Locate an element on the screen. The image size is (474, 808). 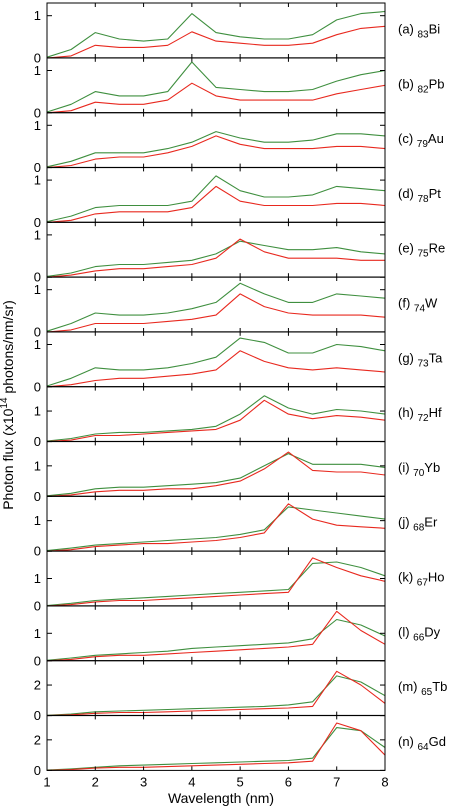
panel-3: 0 1 (d) 78Pt is located at coordinates (237, 198).